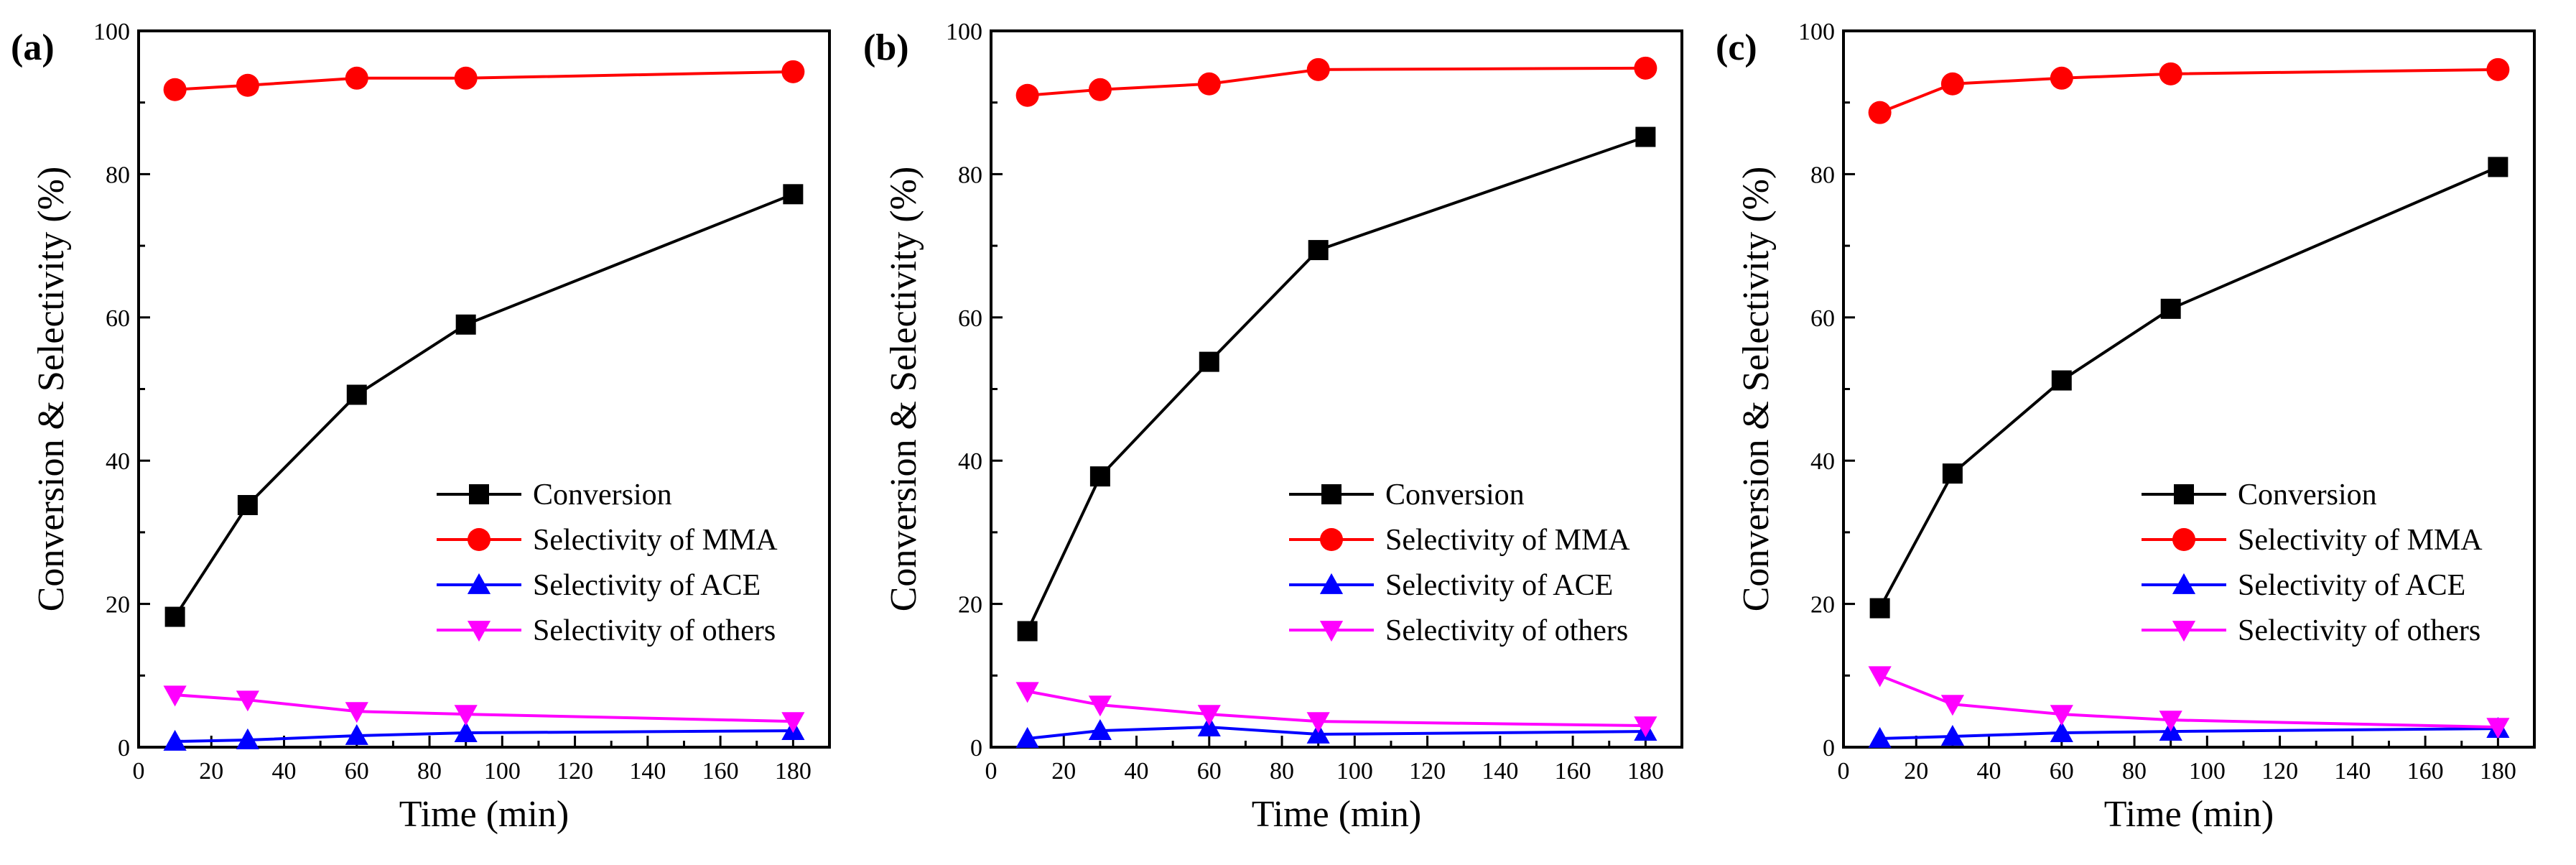 The width and height of the screenshot is (2576, 865). Describe the element at coordinates (118, 605) in the screenshot. I see `y-tick-label: 20` at that location.